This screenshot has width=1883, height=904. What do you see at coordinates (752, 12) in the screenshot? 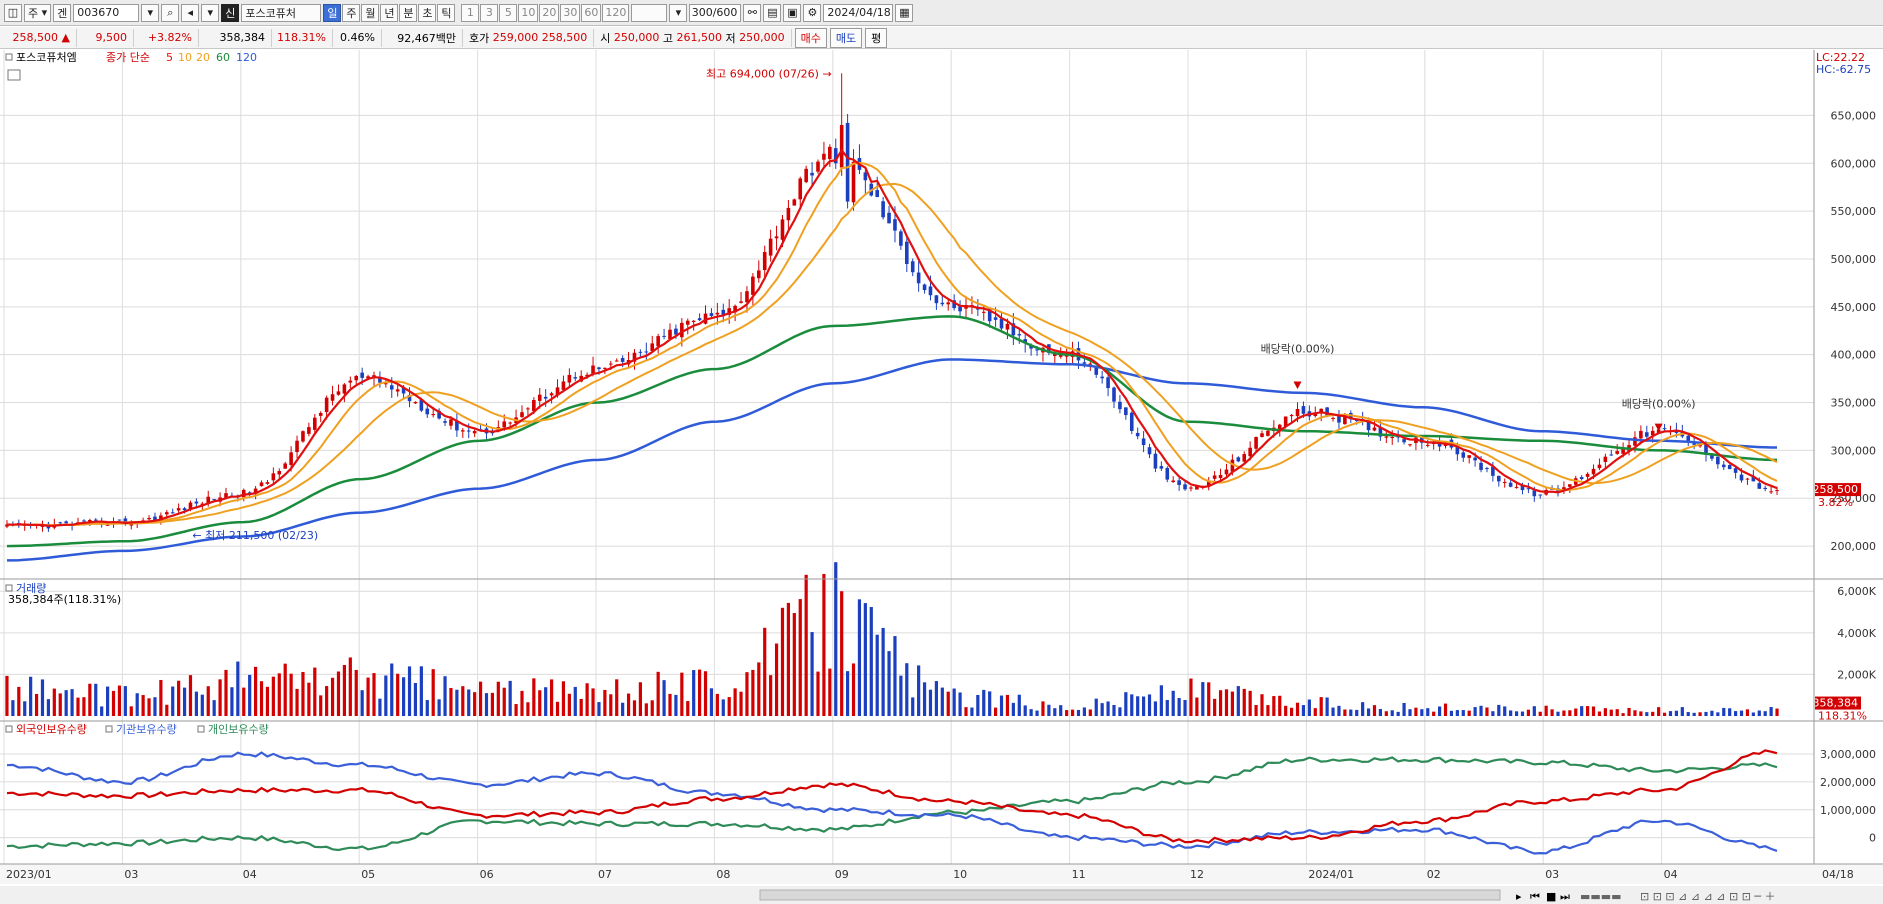
I see `indicator-icon: ⚯` at bounding box center [752, 12].